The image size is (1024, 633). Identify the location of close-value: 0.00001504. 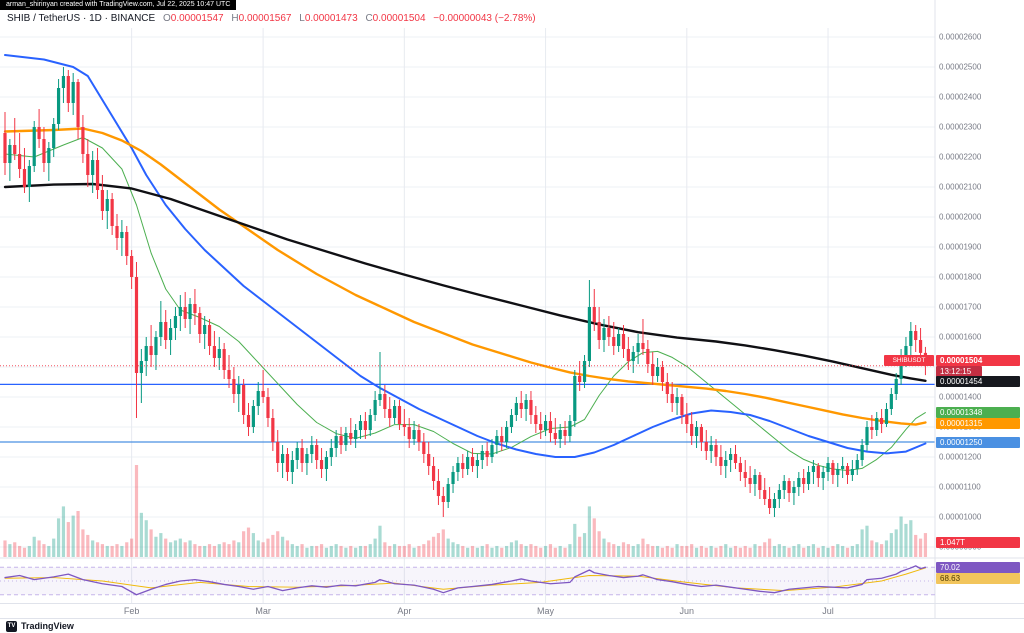
(399, 18).